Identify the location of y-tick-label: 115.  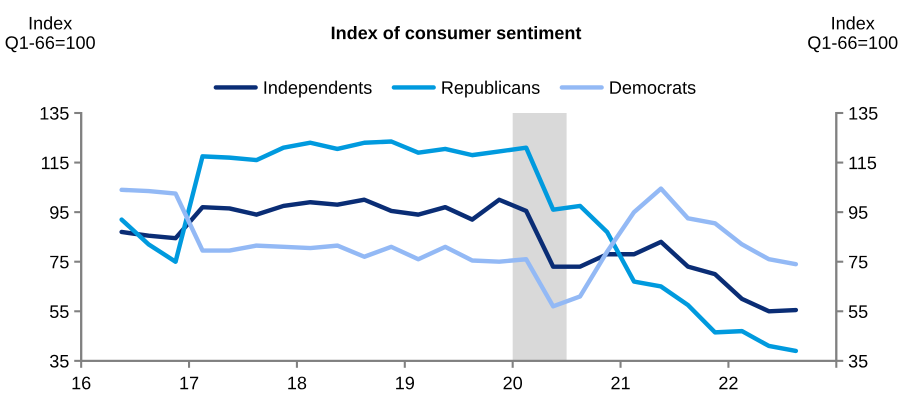
(55, 163).